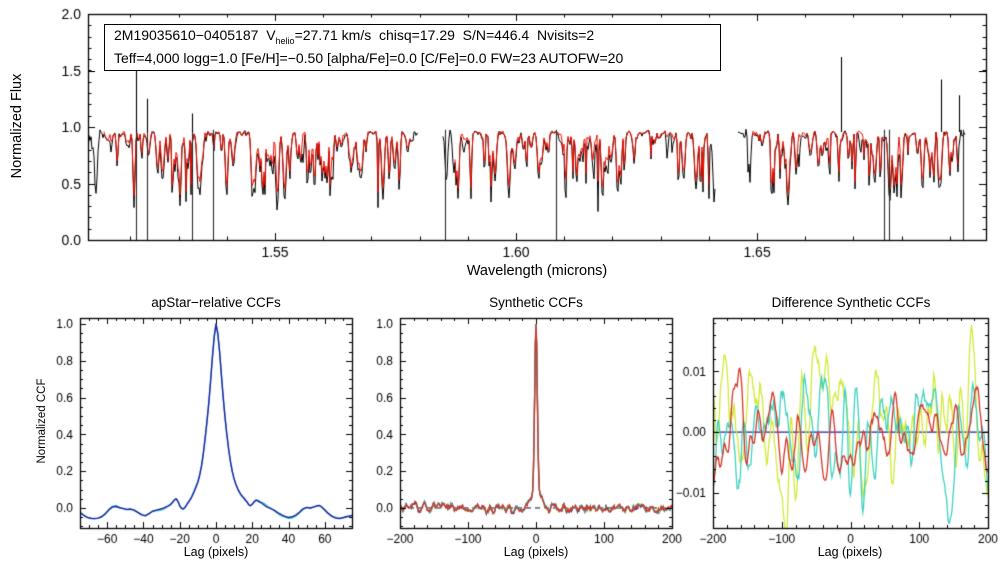 The height and width of the screenshot is (576, 1008). What do you see at coordinates (850, 552) in the screenshot?
I see `difference-ccf-xlabel: Lag (pixels)` at bounding box center [850, 552].